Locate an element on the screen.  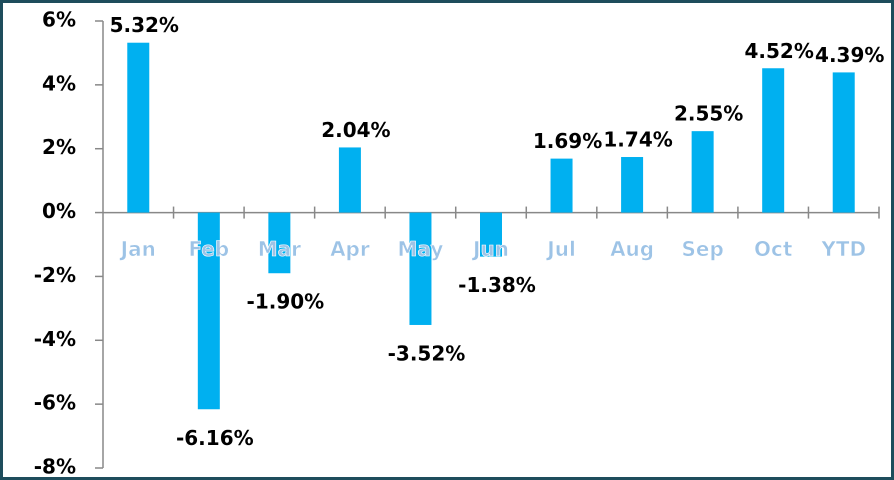
value-label: -3.52% is located at coordinates (427, 353).